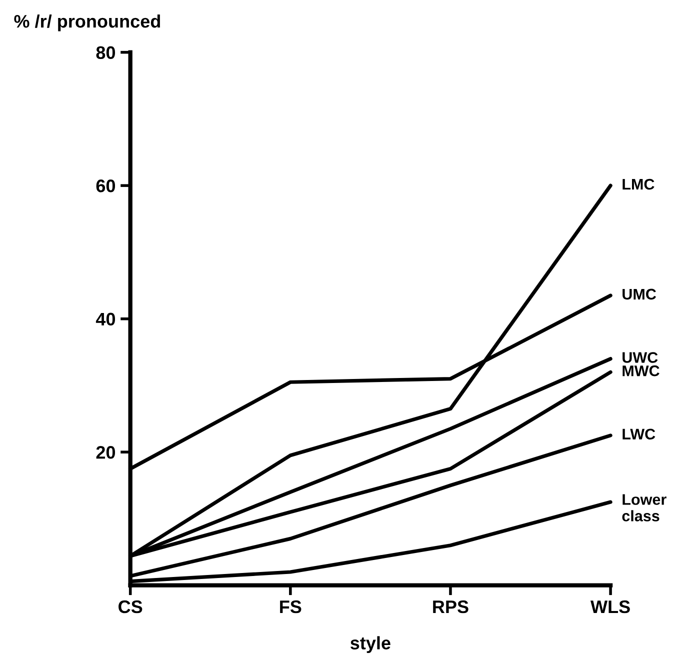 The image size is (686, 654). What do you see at coordinates (106, 186) in the screenshot?
I see `y-tick-label: 60` at bounding box center [106, 186].